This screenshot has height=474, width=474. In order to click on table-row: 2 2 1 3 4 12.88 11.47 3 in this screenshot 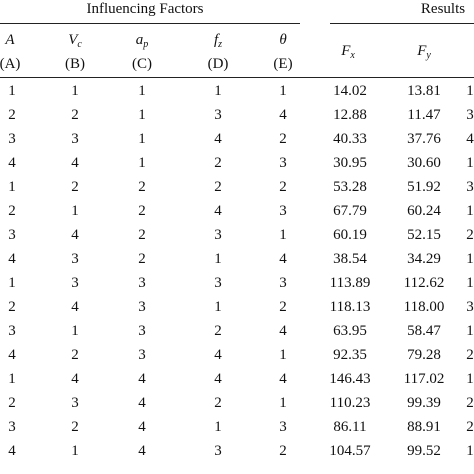, I will do `click(237, 118)`.